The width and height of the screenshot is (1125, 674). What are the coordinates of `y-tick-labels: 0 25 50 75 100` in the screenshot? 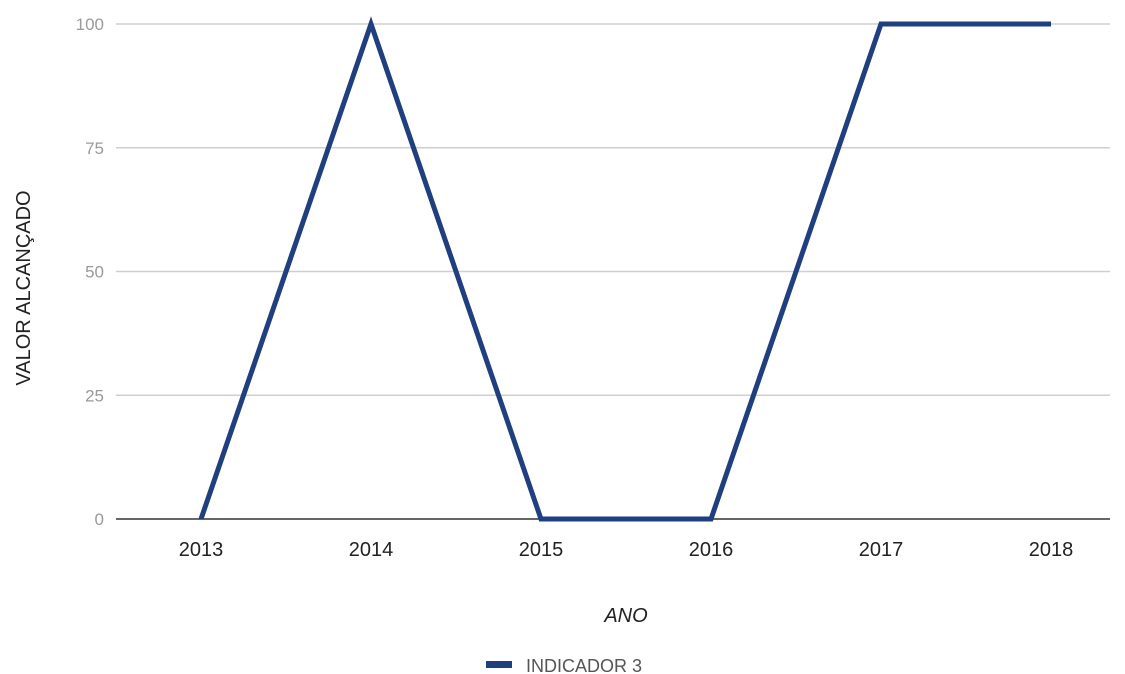 It's located at (90, 272).